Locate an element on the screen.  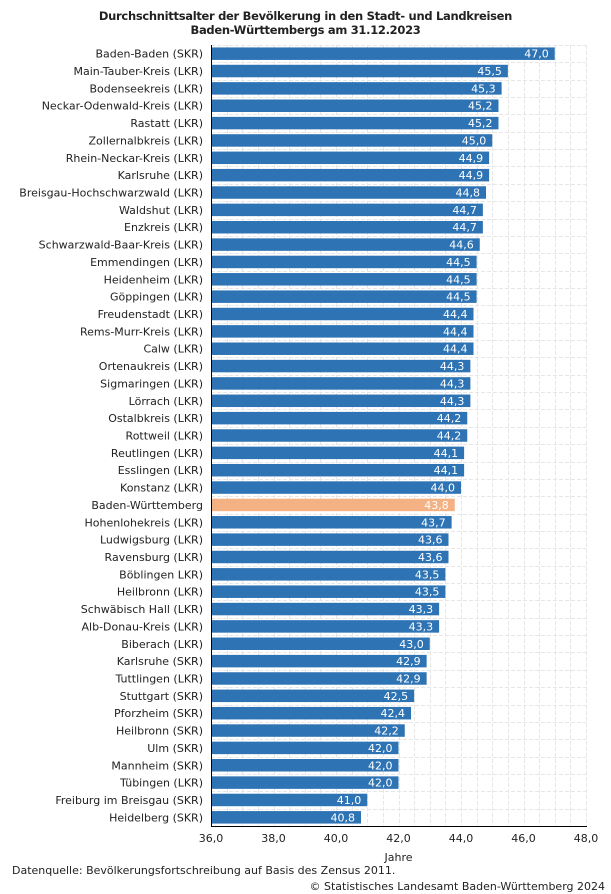
category-label: Böblingen LKR) is located at coordinates (161, 574).